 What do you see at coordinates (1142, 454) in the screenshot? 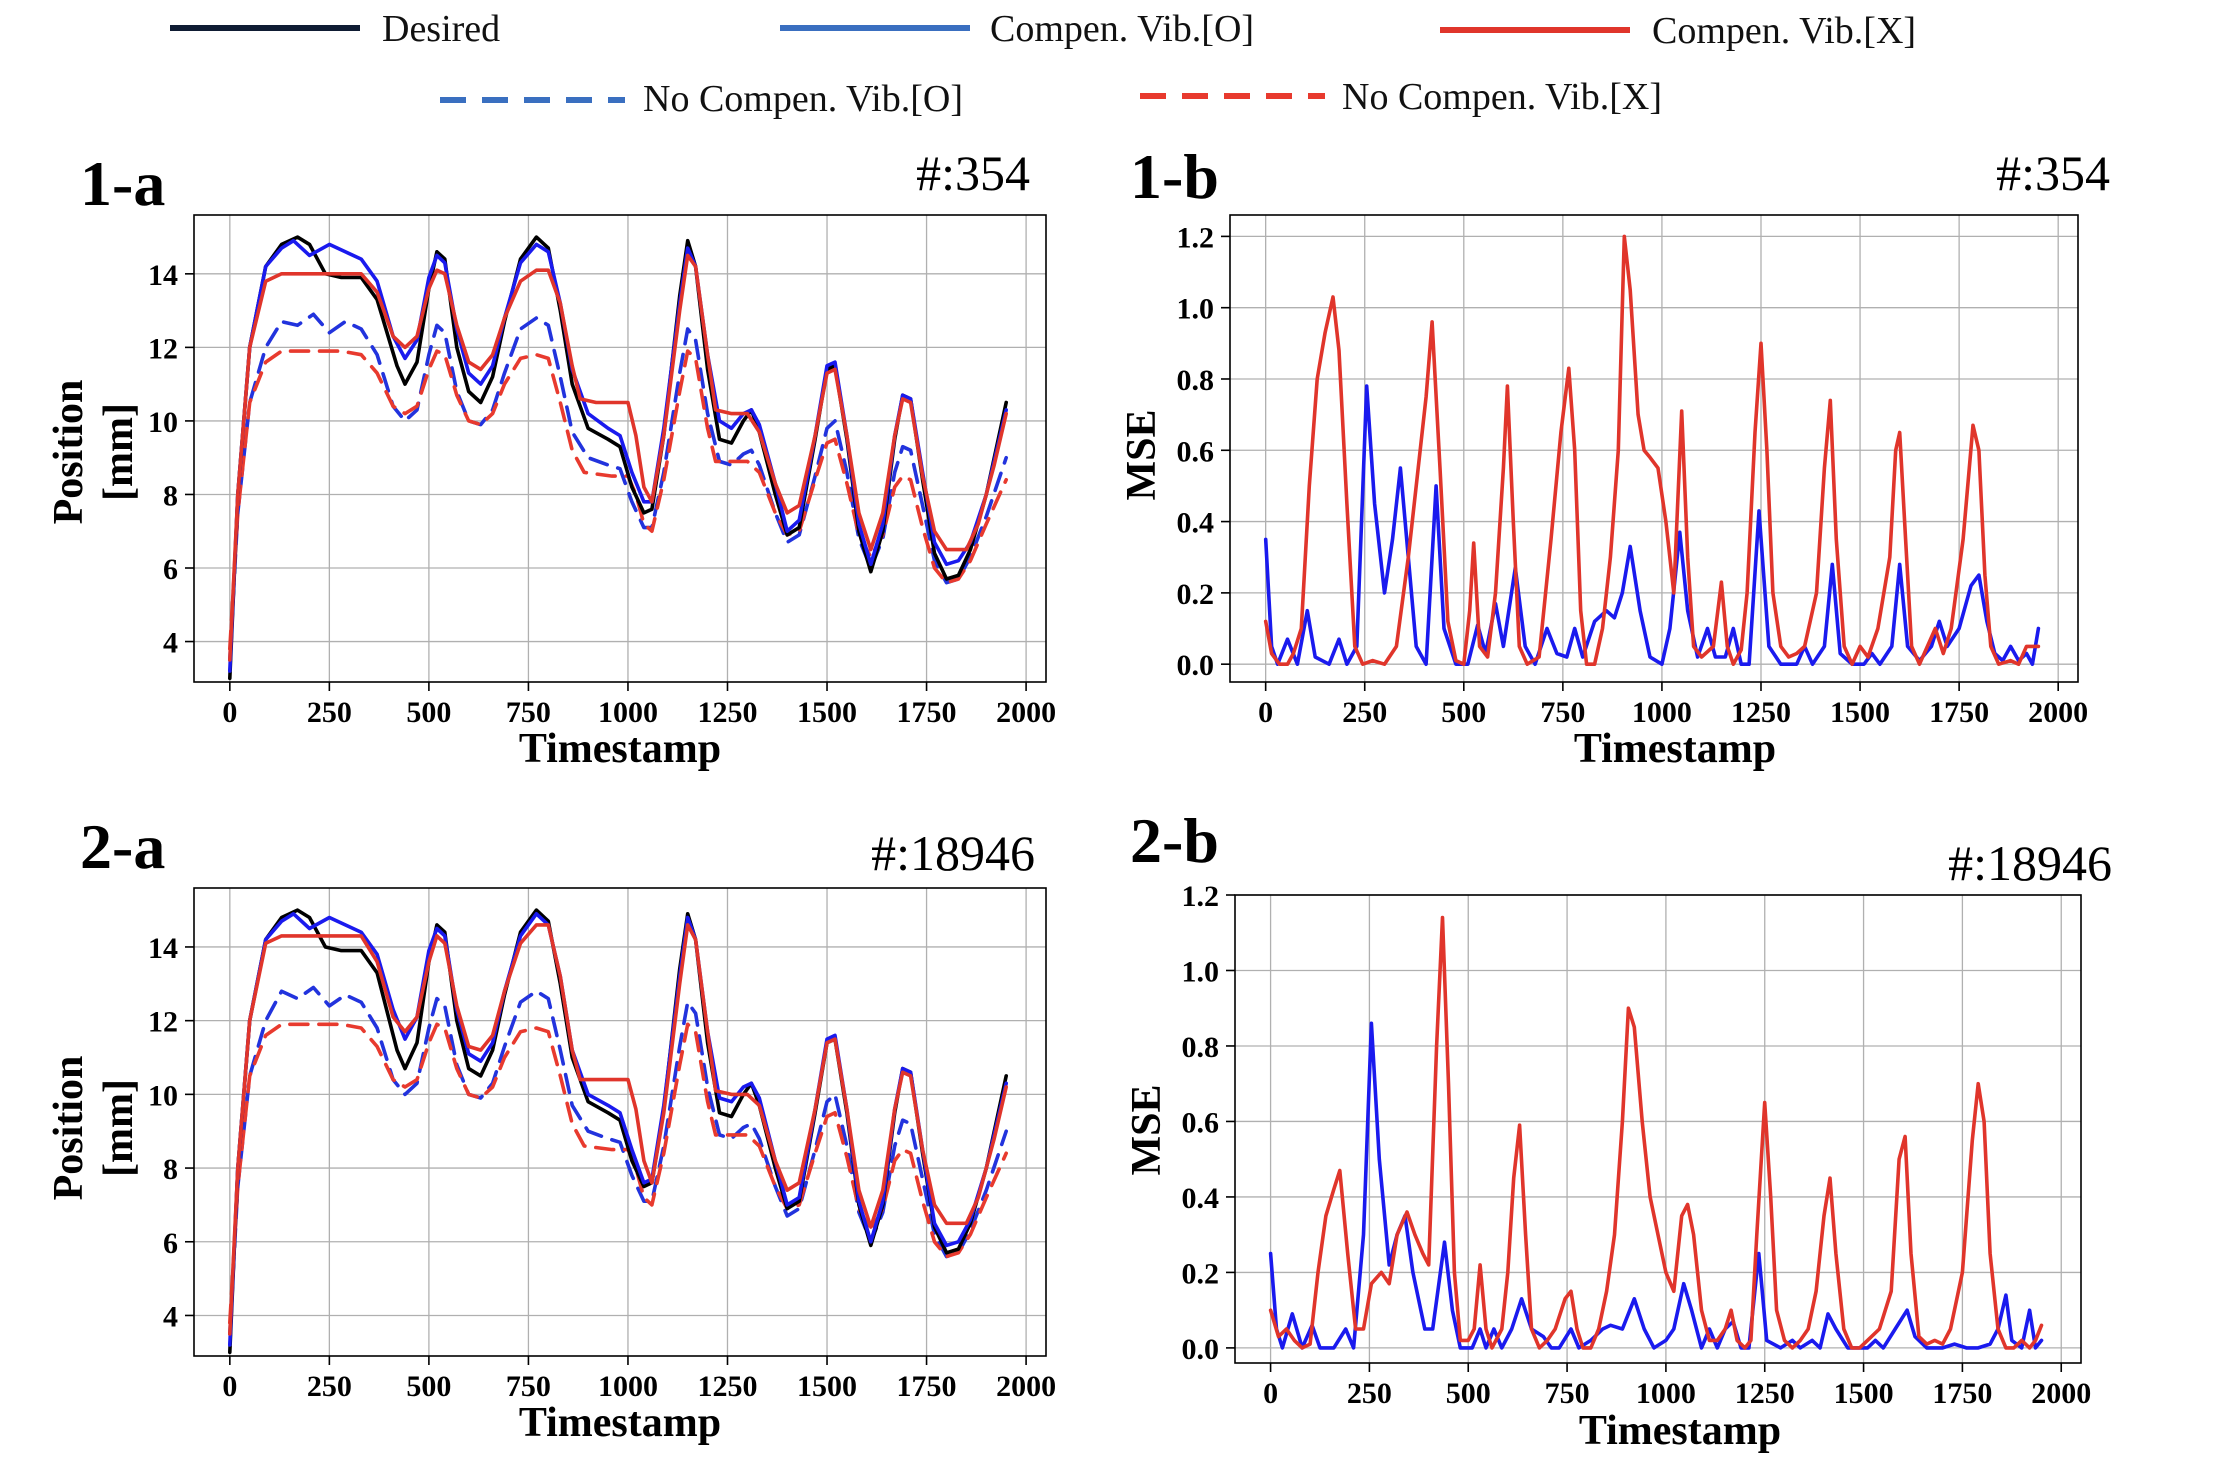
I see `y-axis-title-1b: MSE` at bounding box center [1142, 454].